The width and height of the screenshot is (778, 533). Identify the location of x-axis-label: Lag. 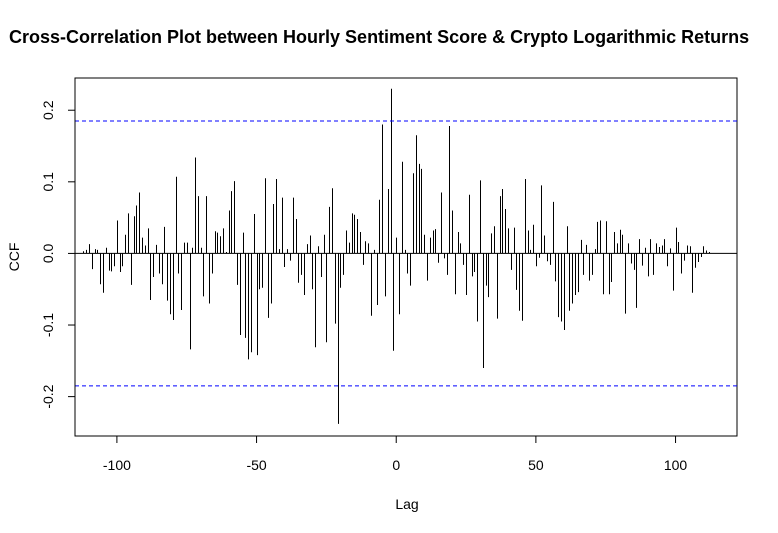
(406, 504).